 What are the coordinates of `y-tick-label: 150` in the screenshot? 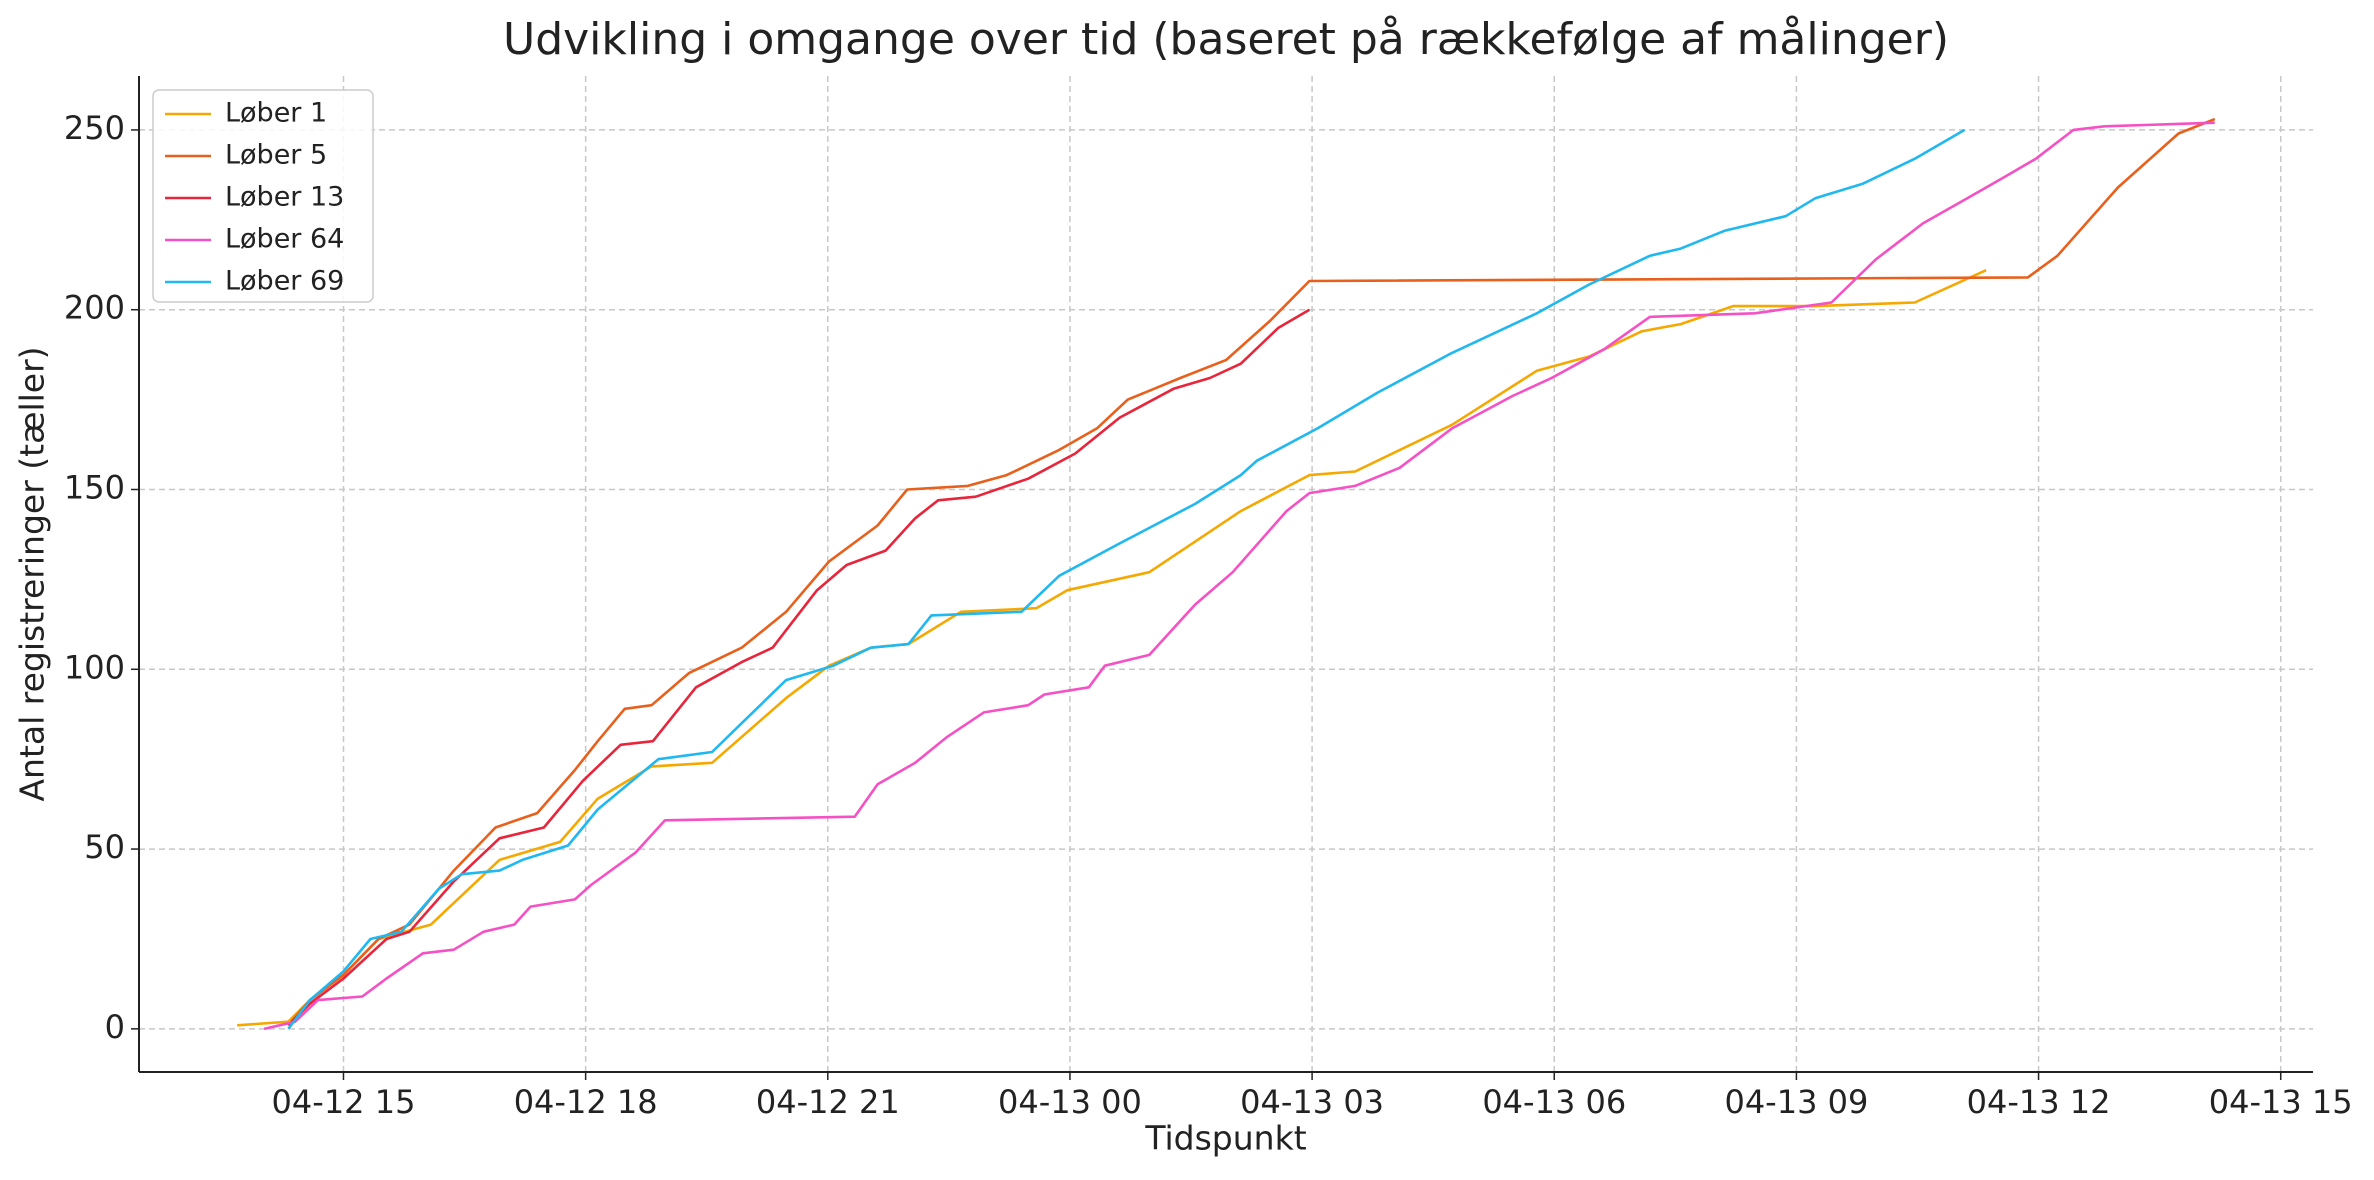 It's located at (94, 488).